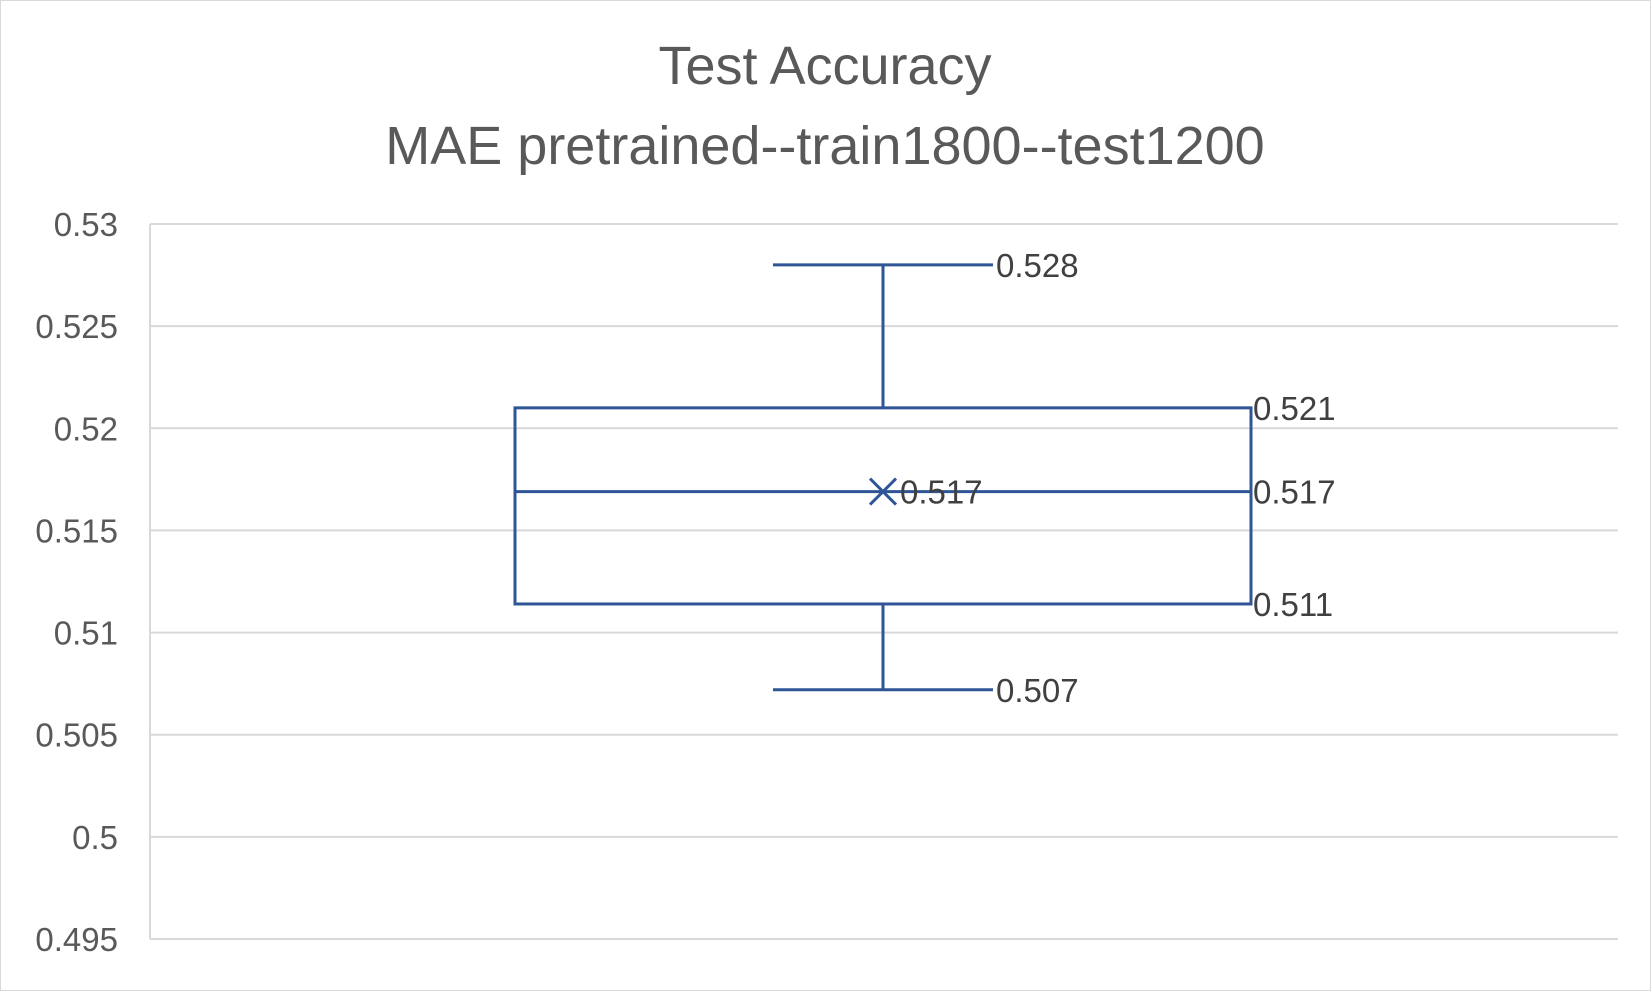  What do you see at coordinates (86, 428) in the screenshot?
I see `y-tick-label: 0.52` at bounding box center [86, 428].